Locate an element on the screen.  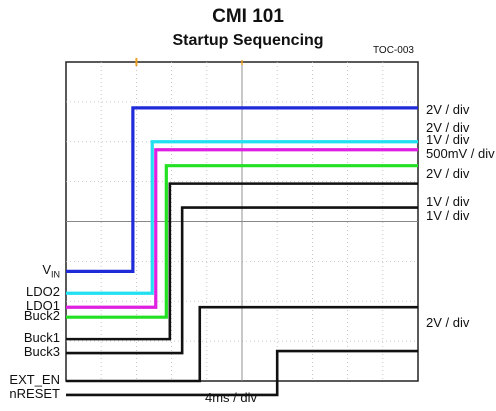
channel-label-text: Buck1 is located at coordinates (41, 338).